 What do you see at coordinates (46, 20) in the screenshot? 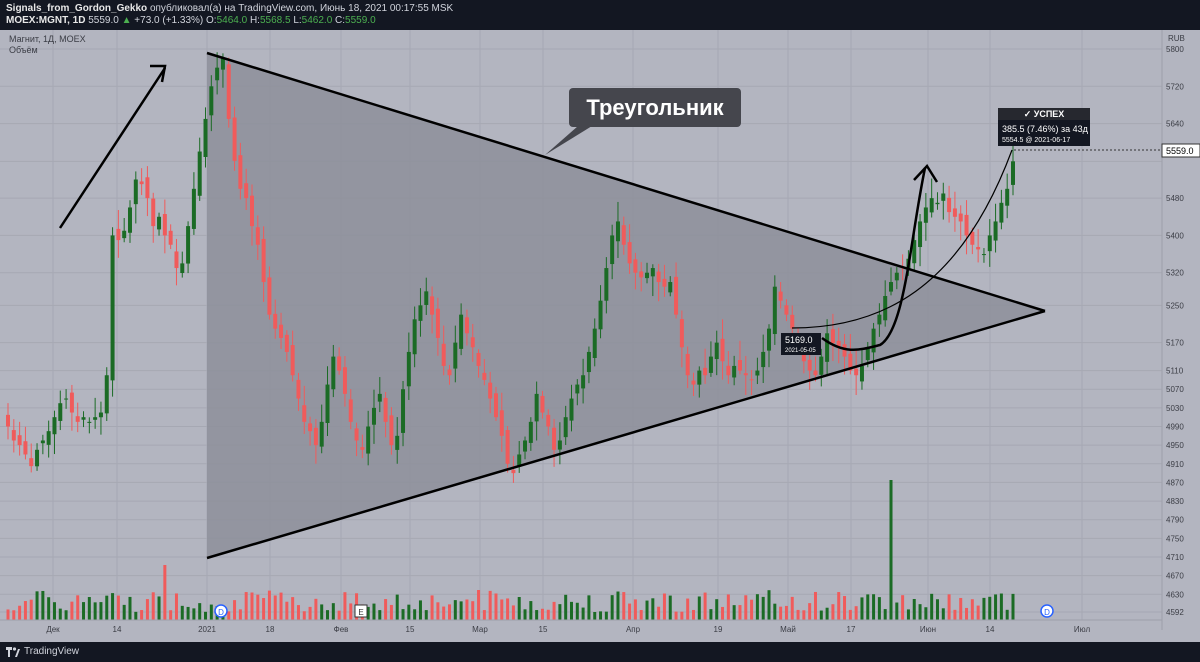
I see `symbol-label: MOEX:MGNT, 1D` at bounding box center [46, 20].